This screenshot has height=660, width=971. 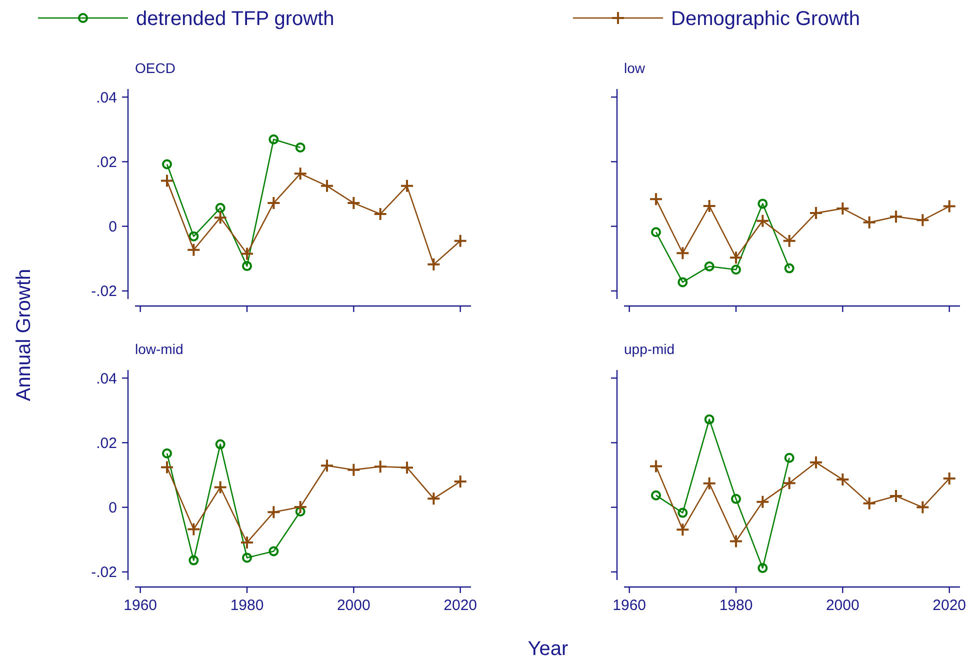 What do you see at coordinates (24, 335) in the screenshot?
I see `y-axis-title: Annual Growth` at bounding box center [24, 335].